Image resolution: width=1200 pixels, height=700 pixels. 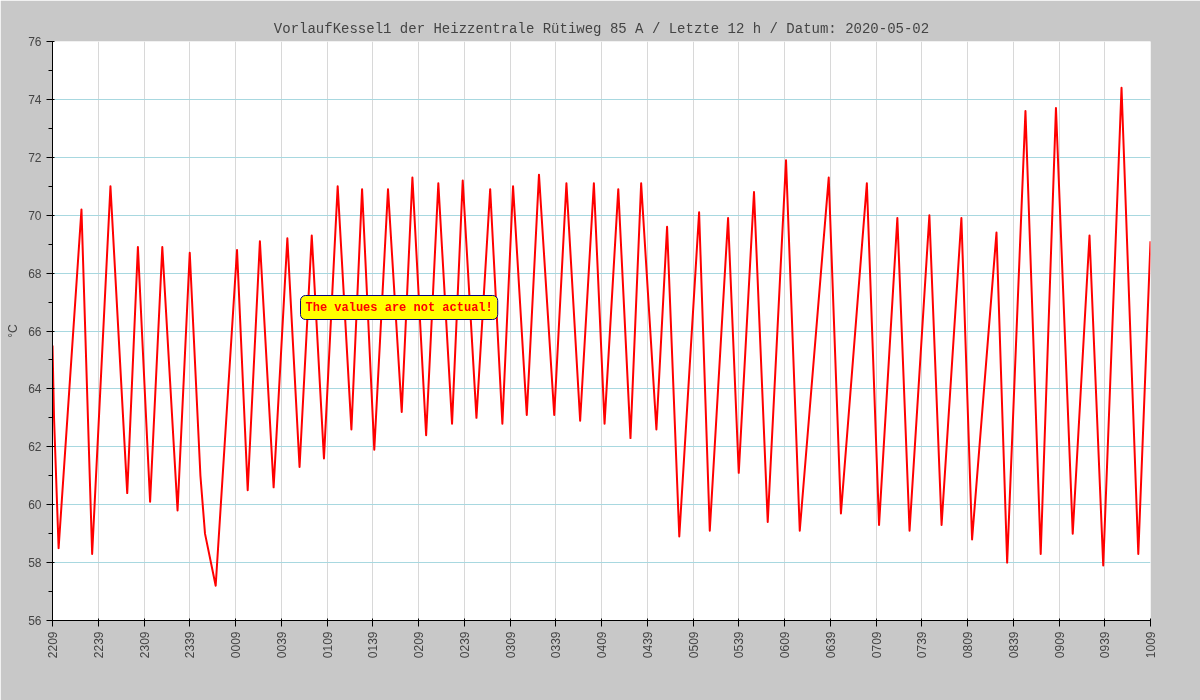 What do you see at coordinates (35, 563) in the screenshot?
I see `y-tick-label: 58` at bounding box center [35, 563].